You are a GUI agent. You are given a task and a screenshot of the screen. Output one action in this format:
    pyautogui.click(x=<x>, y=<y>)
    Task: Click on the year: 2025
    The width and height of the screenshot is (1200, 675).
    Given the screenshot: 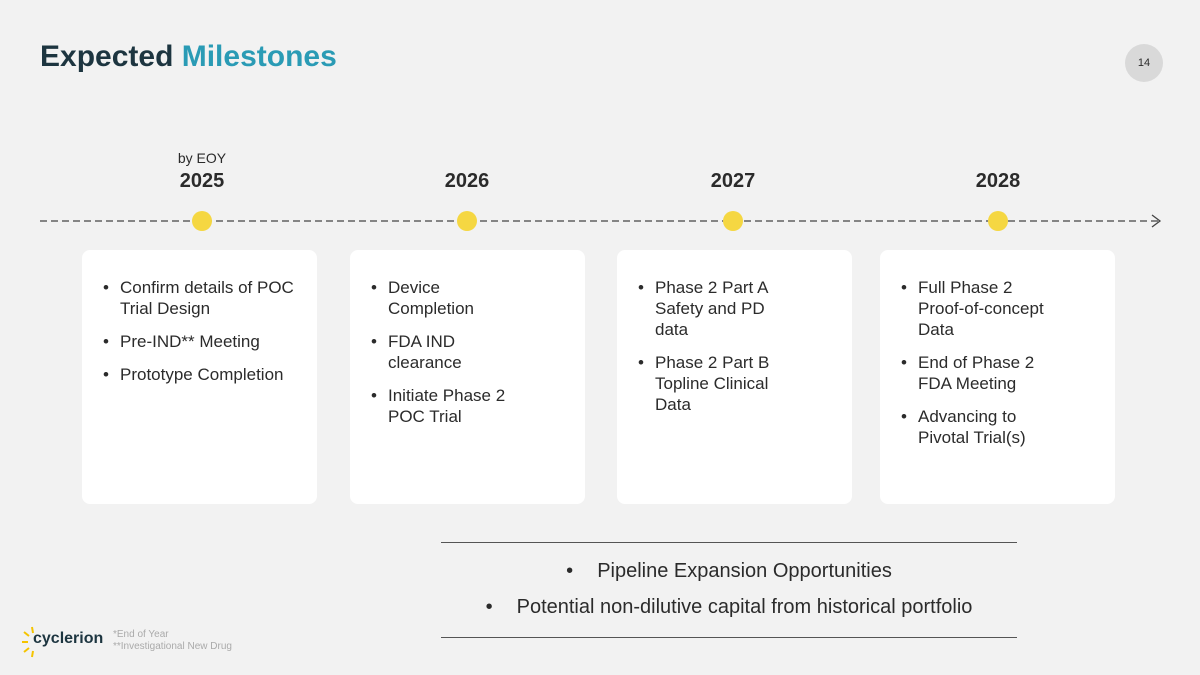 What is the action you would take?
    pyautogui.click(x=202, y=181)
    